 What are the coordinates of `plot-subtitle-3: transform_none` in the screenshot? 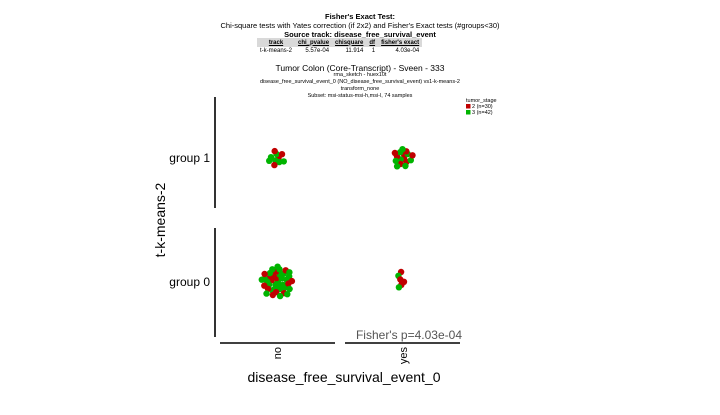 It's located at (360, 89).